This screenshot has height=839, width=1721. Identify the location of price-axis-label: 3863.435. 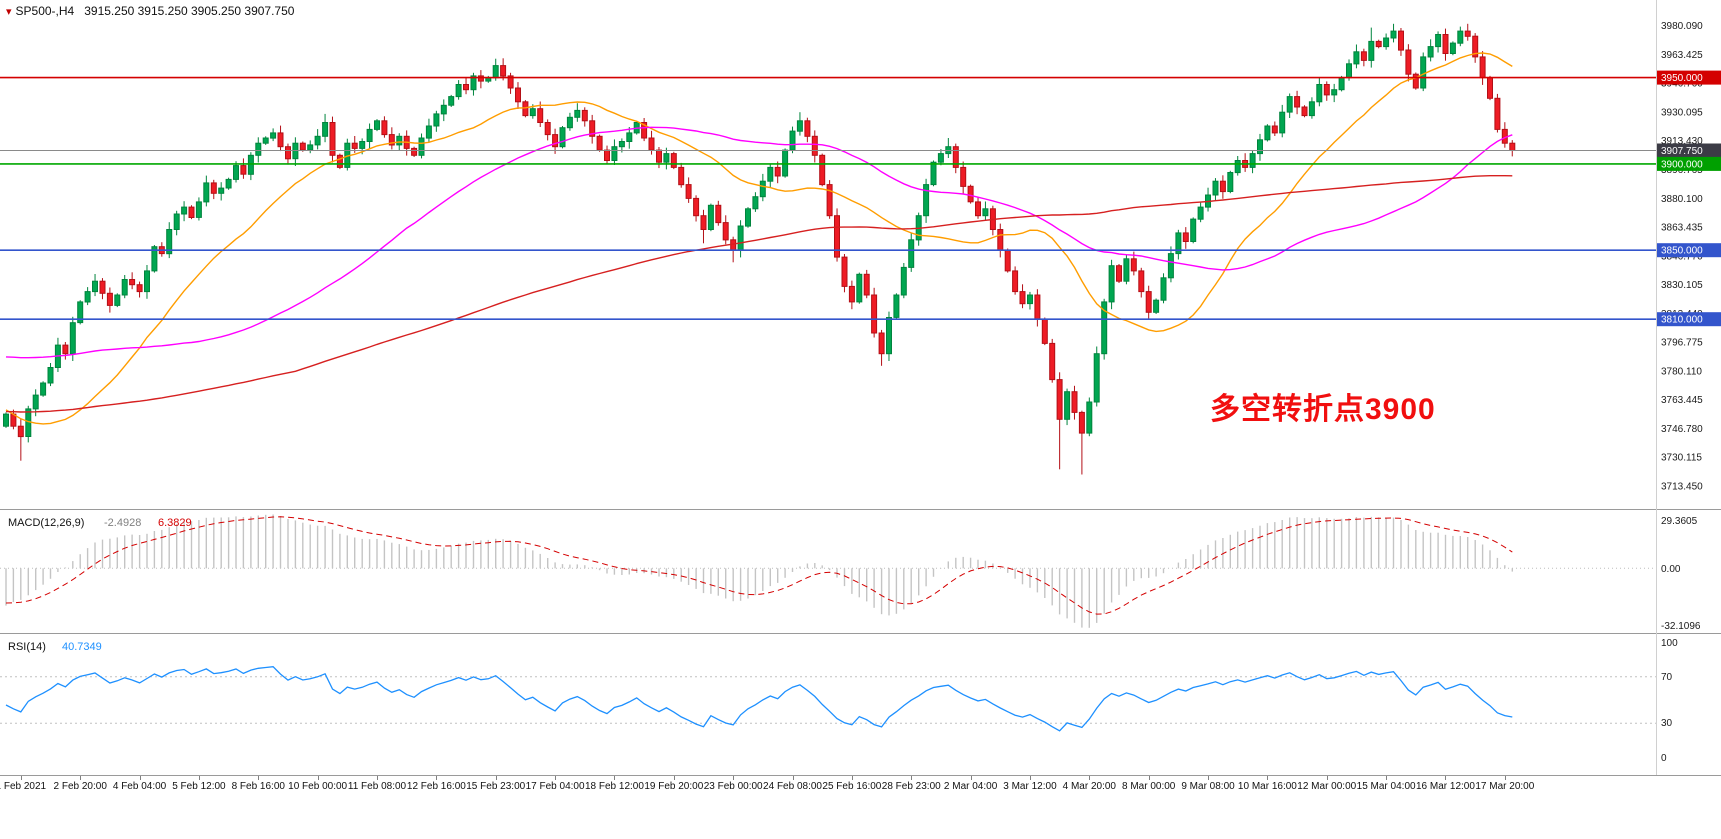
(1682, 228).